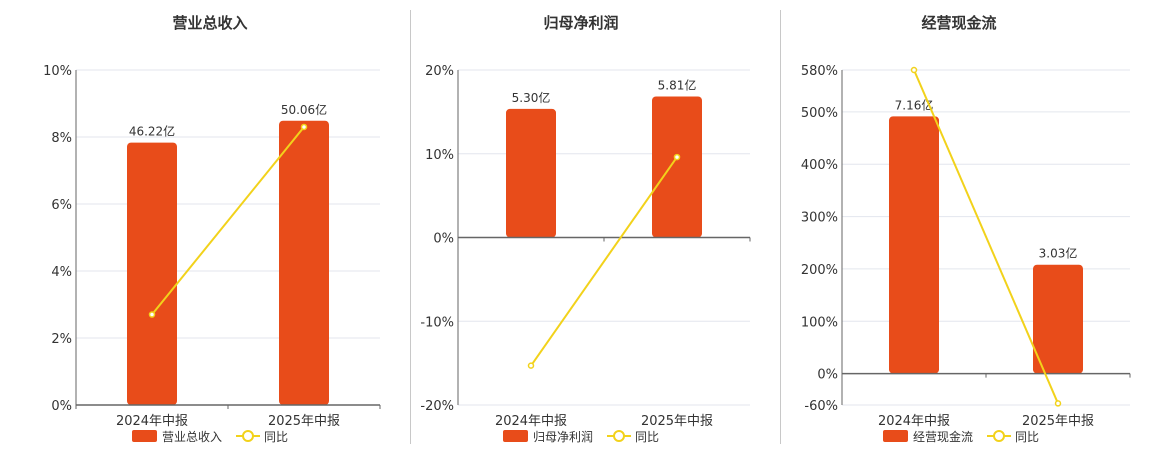  I want to click on bar-label-2-0: 7.16亿, so click(914, 104).